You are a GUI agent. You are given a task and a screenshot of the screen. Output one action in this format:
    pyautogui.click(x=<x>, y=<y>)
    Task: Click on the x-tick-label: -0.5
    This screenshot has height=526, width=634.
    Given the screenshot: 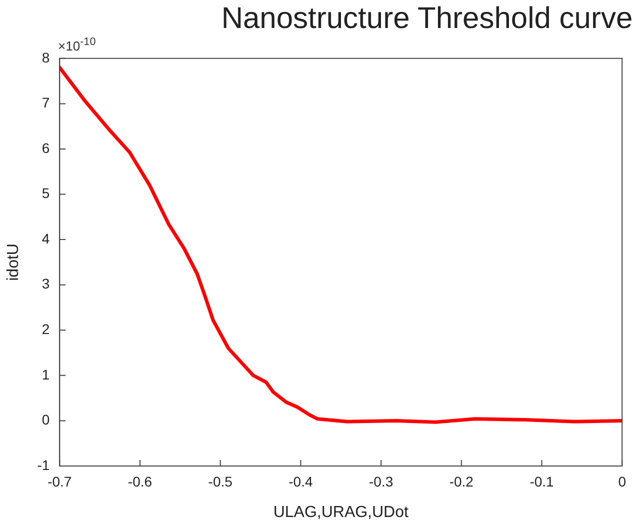 What is the action you would take?
    pyautogui.click(x=220, y=481)
    